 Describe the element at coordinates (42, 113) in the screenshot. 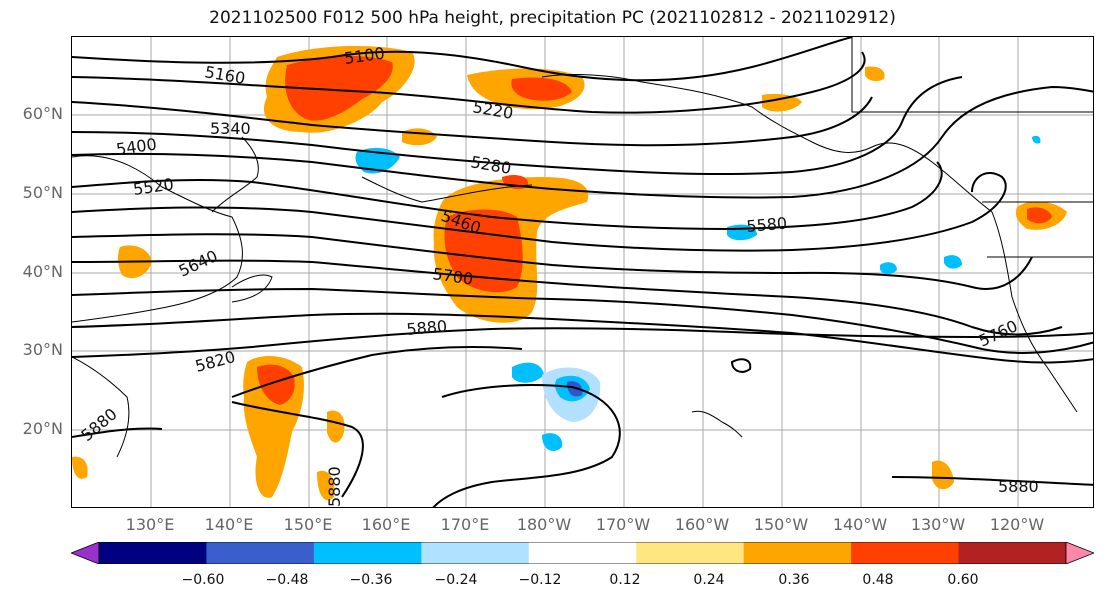

I see `lat-label: 60°N` at that location.